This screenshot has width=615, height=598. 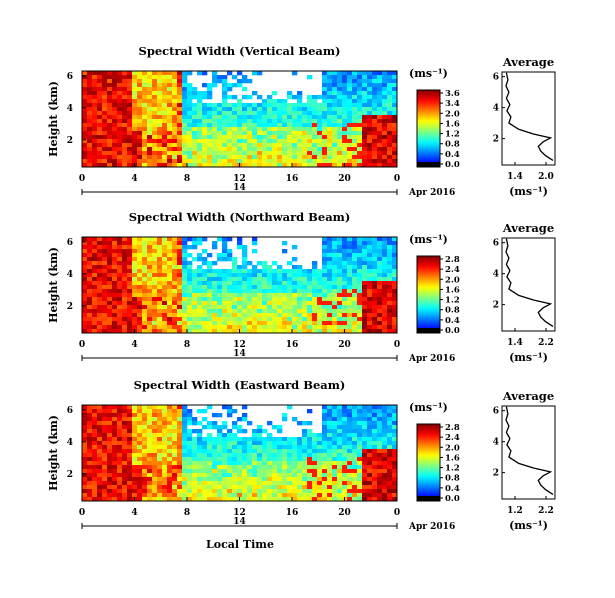 I want to click on colorbar-tick-label: 3.4, so click(x=452, y=104).